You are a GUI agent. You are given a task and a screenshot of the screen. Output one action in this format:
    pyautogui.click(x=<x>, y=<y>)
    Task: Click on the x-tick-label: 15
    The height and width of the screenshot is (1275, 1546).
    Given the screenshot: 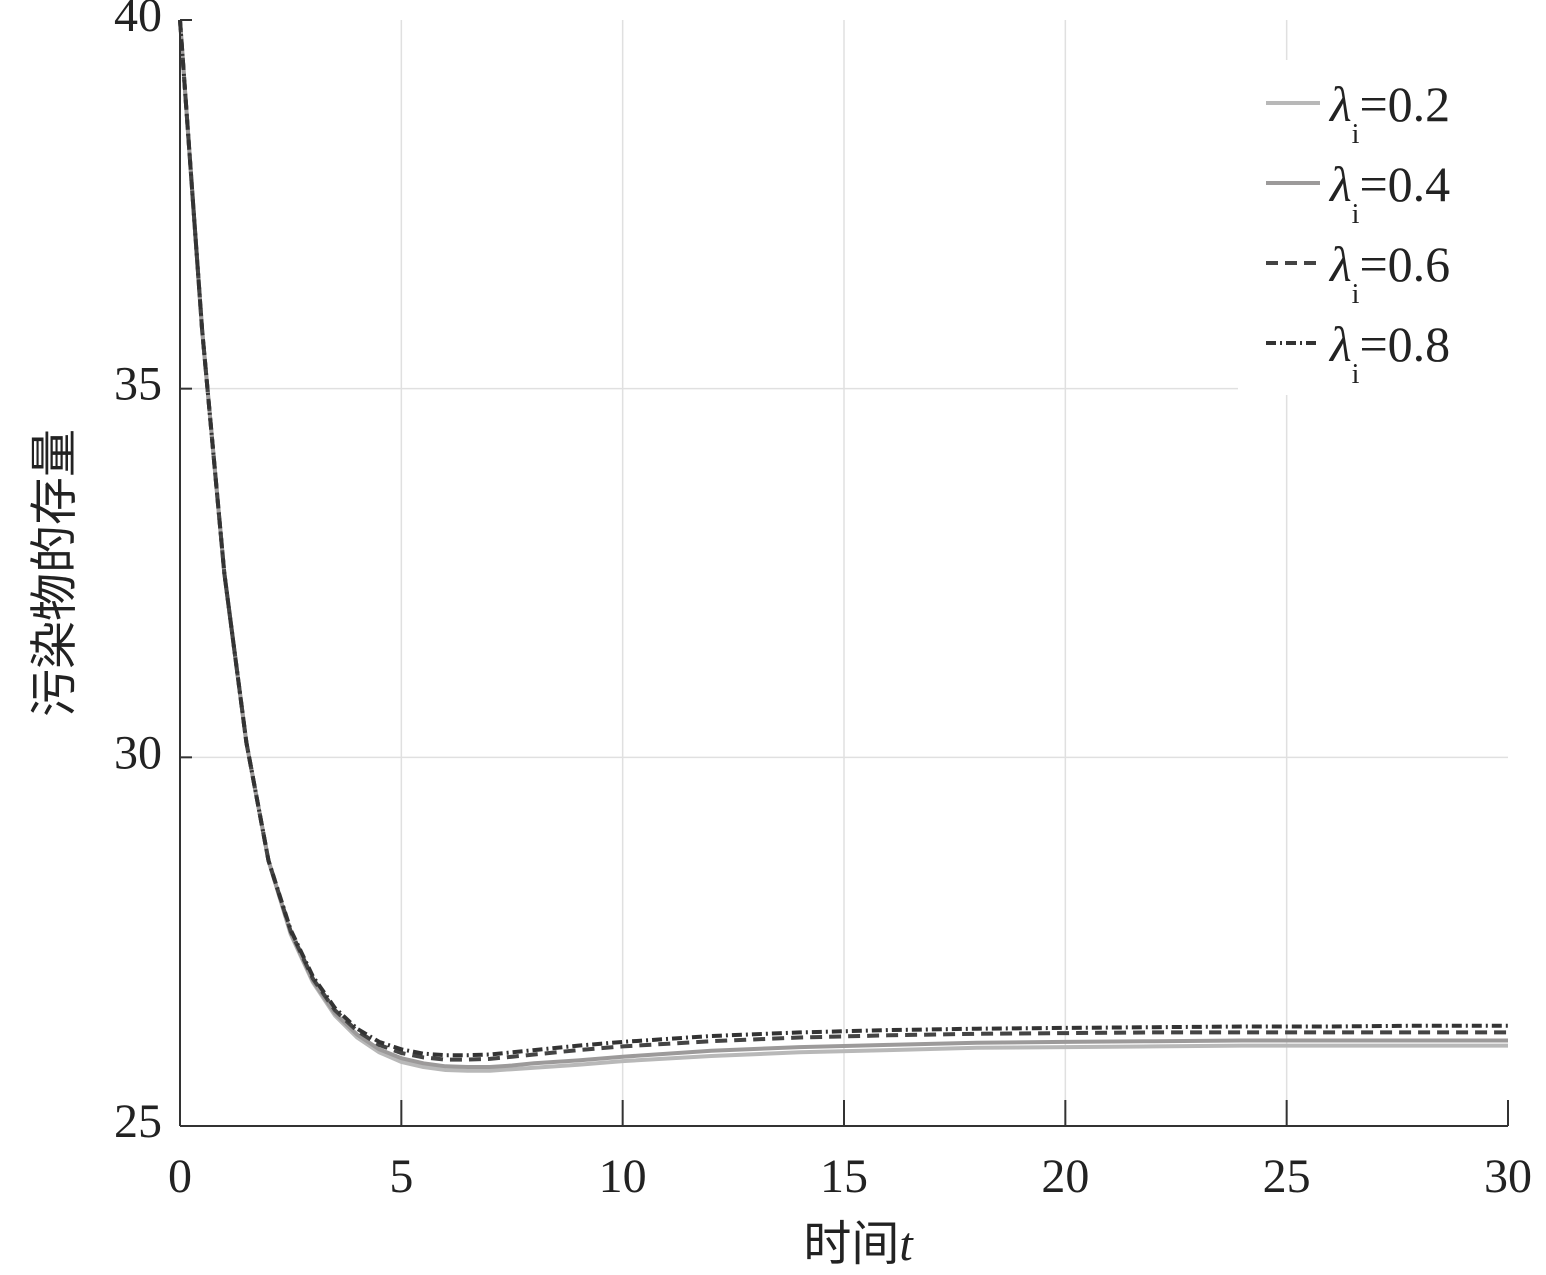 What is the action you would take?
    pyautogui.click(x=844, y=1176)
    